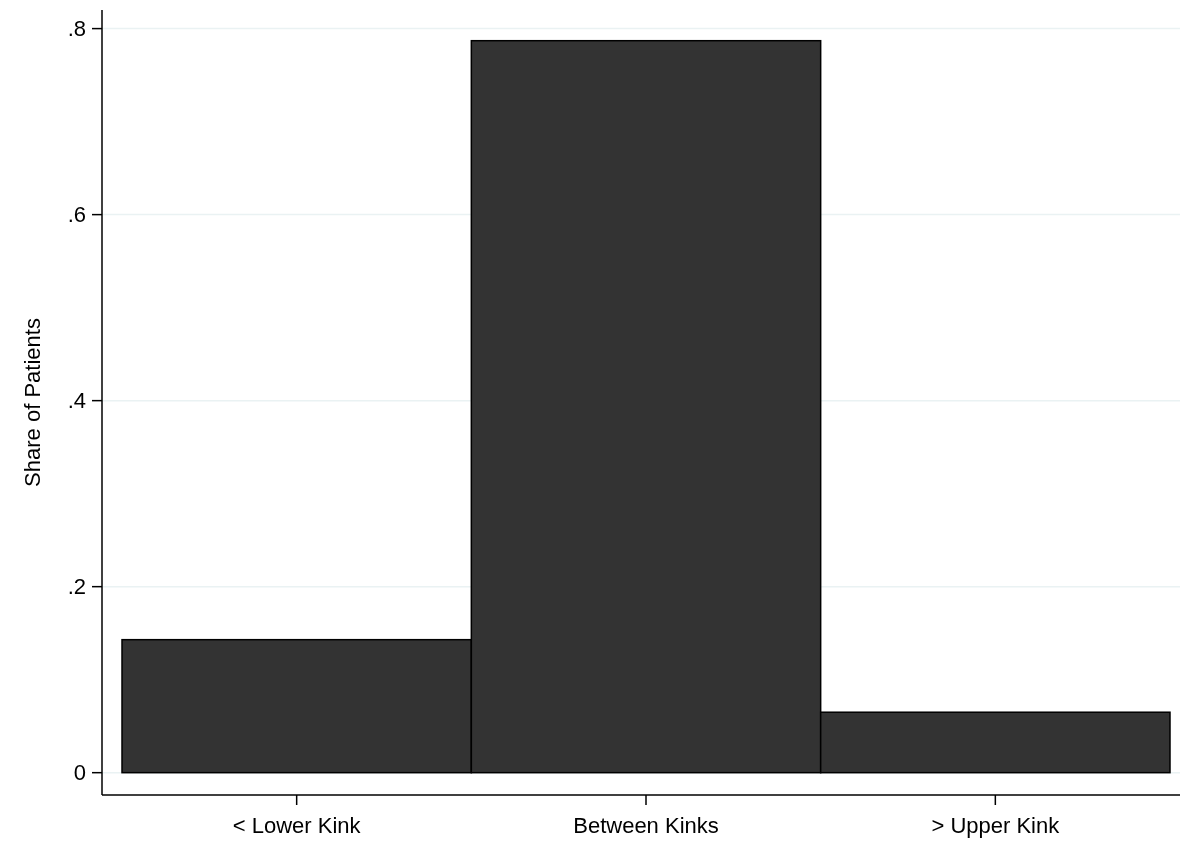 This screenshot has width=1185, height=848. I want to click on x-tick-label: > Upper Kink, so click(996, 825).